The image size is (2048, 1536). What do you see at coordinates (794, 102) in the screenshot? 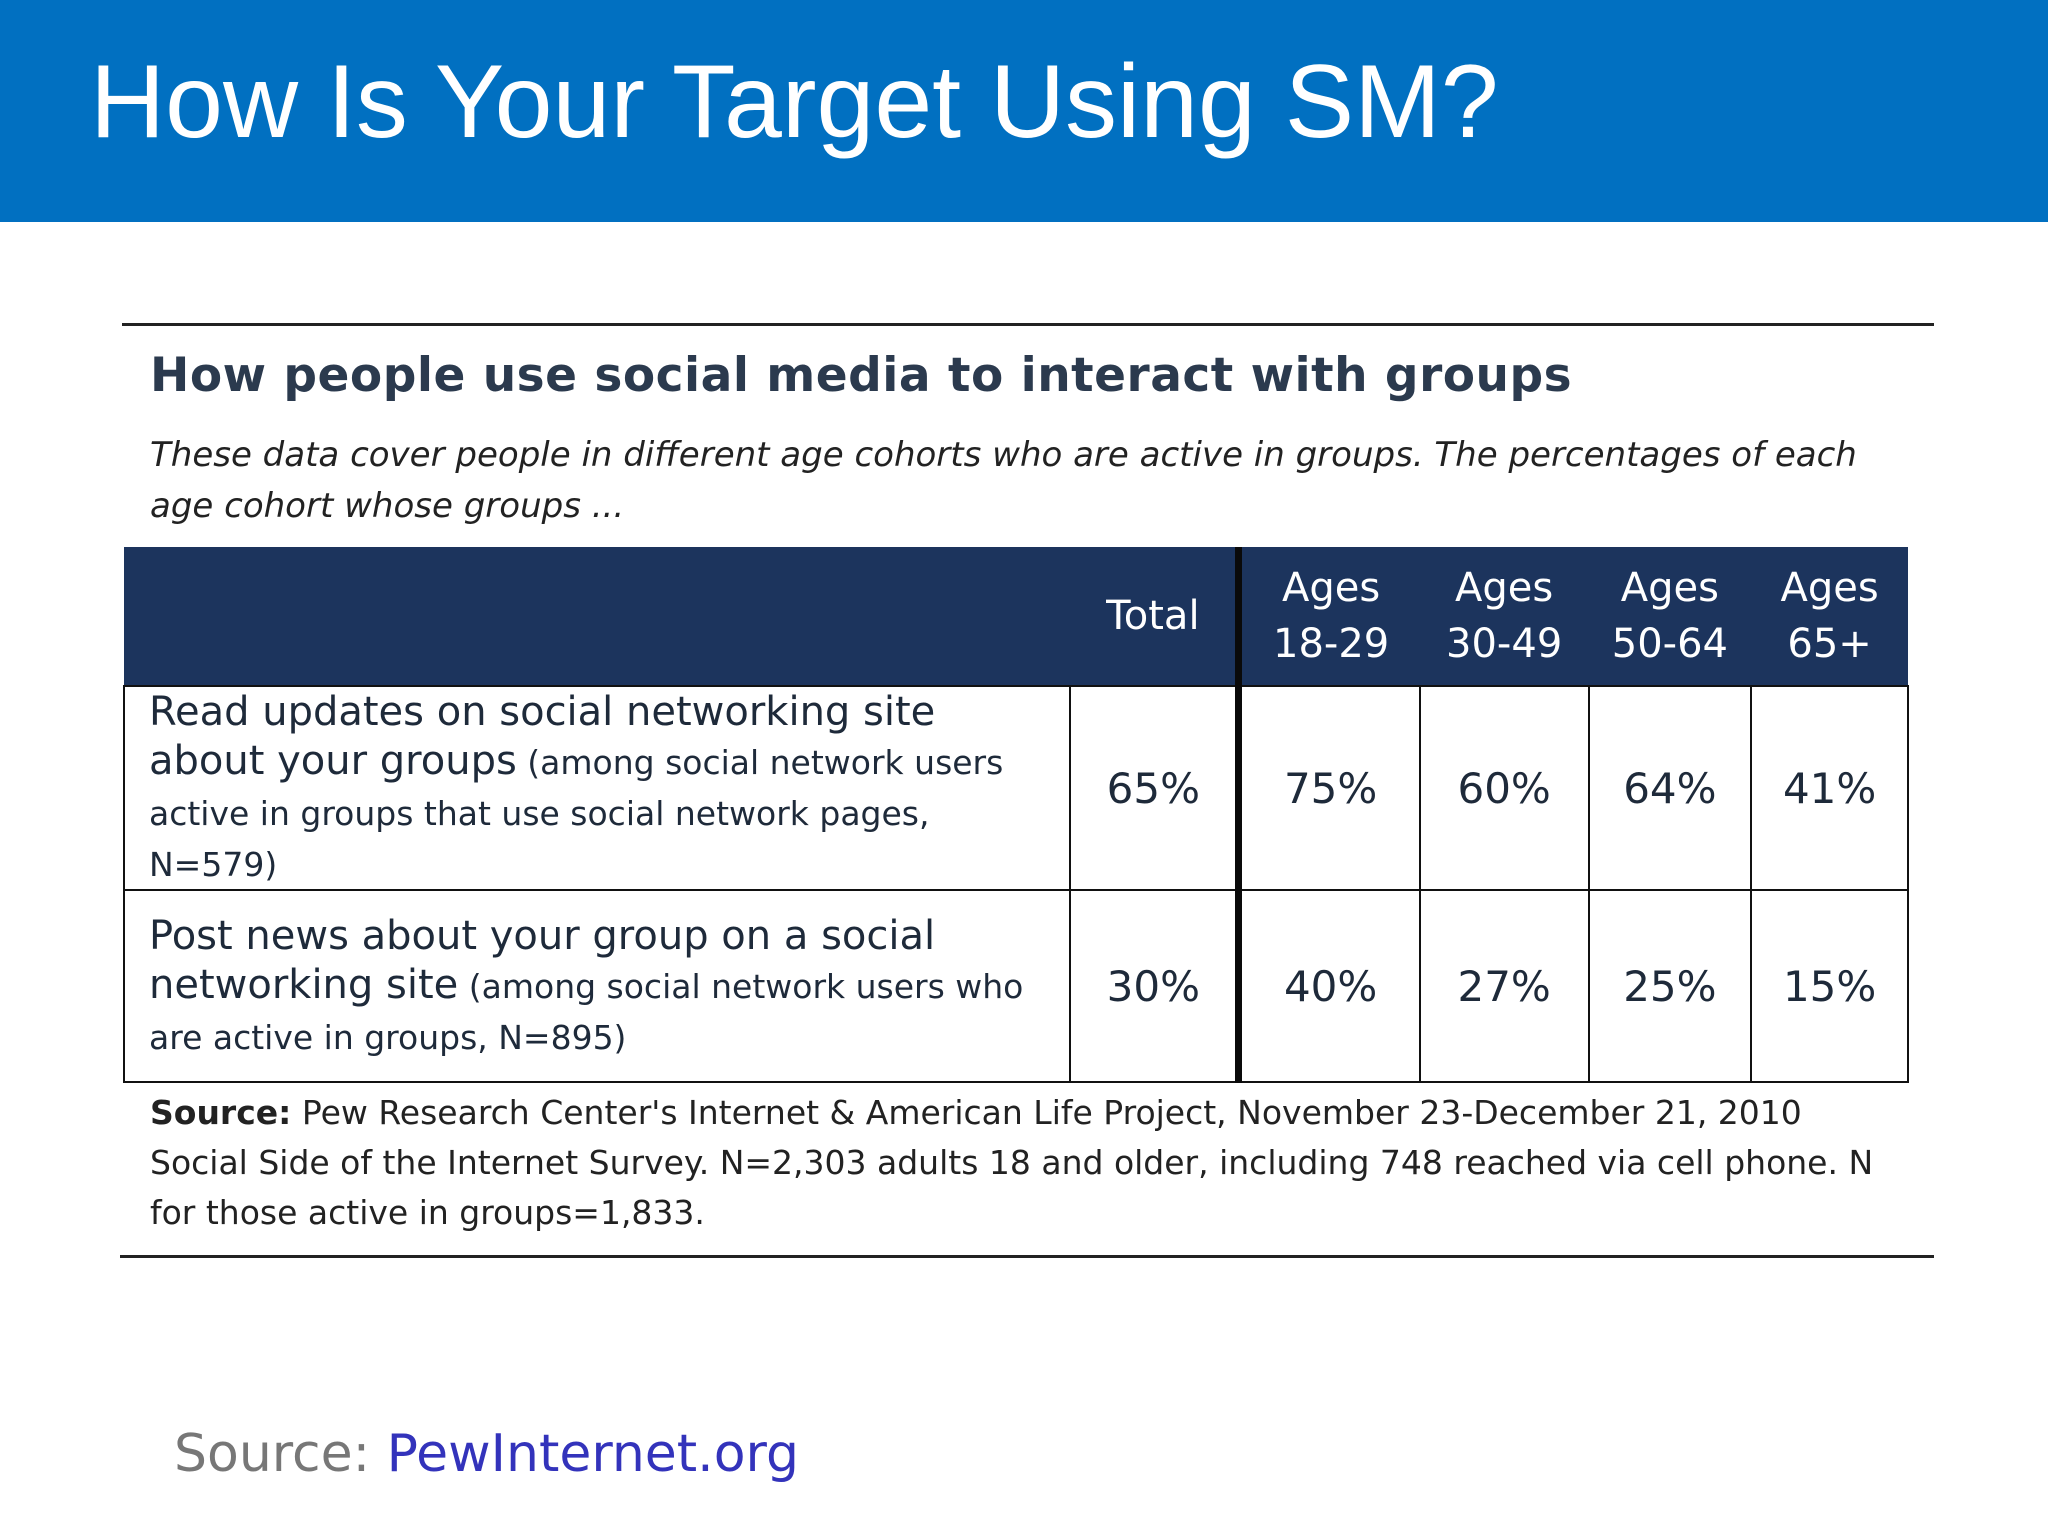
I see `slide-title: How Is Your Target Using SM?` at bounding box center [794, 102].